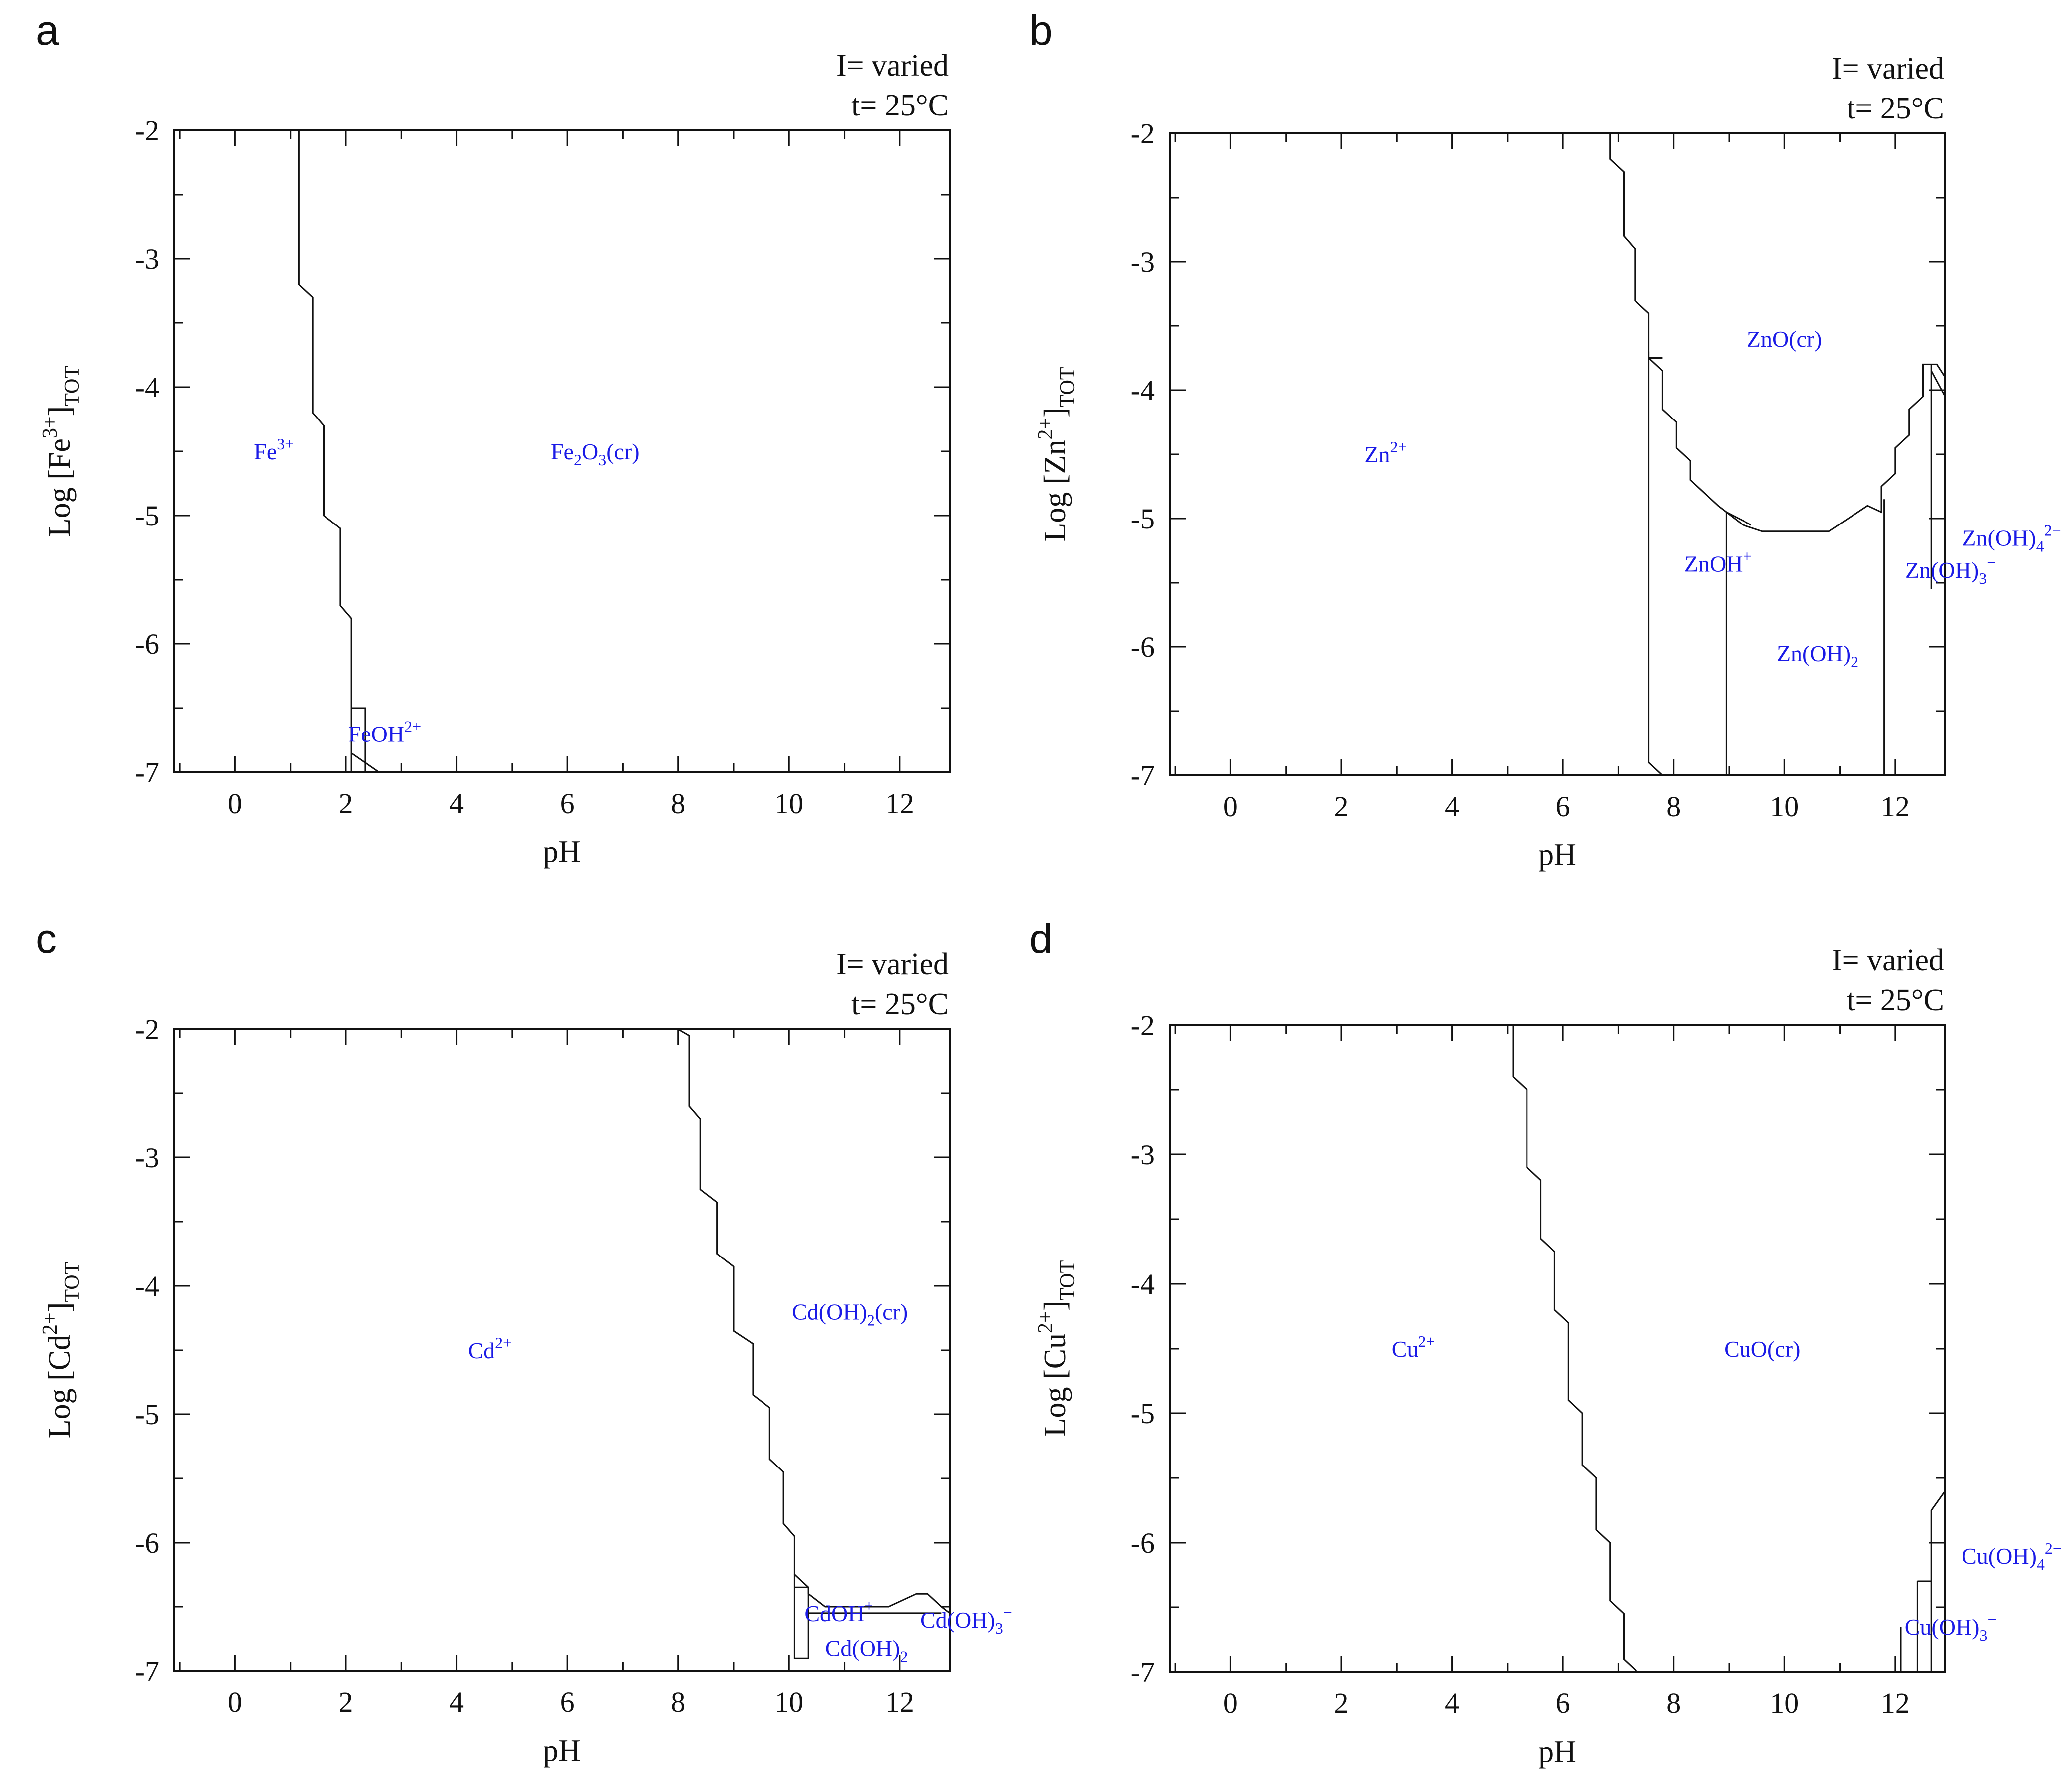 The width and height of the screenshot is (2072, 1781). What do you see at coordinates (1041, 939) in the screenshot?
I see `panel-letter: d` at bounding box center [1041, 939].